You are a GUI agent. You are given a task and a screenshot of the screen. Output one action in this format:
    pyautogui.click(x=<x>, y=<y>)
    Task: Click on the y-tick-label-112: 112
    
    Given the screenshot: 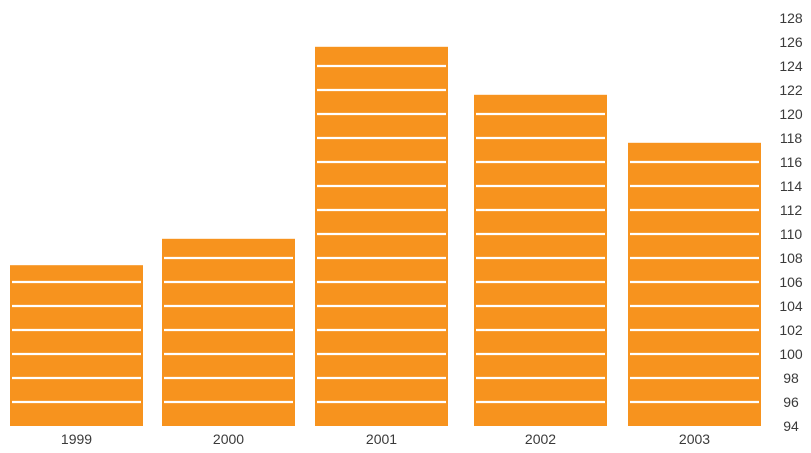 What is the action you would take?
    pyautogui.click(x=791, y=210)
    